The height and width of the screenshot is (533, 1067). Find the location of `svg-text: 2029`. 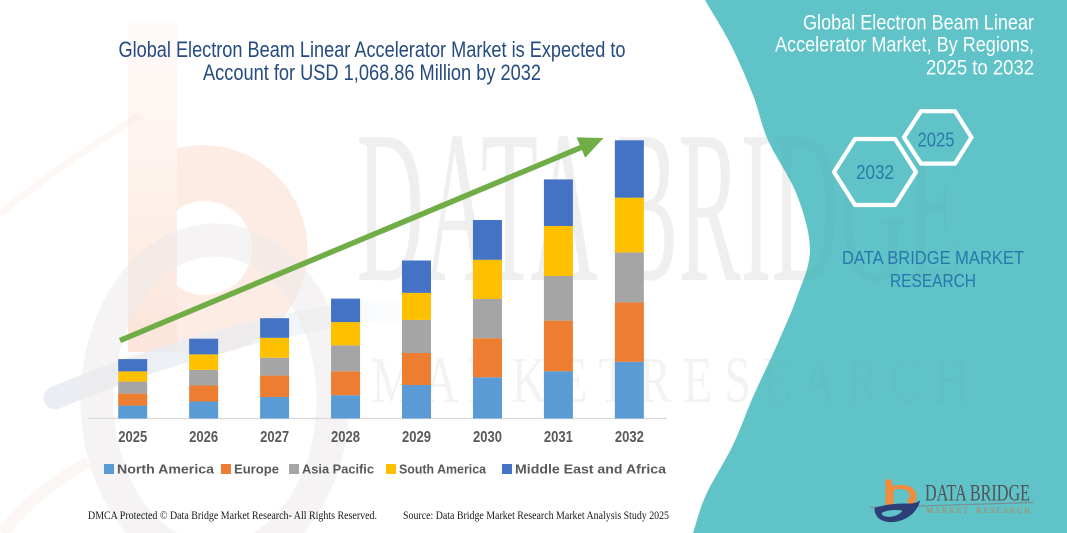

svg-text: 2029 is located at coordinates (416, 437).